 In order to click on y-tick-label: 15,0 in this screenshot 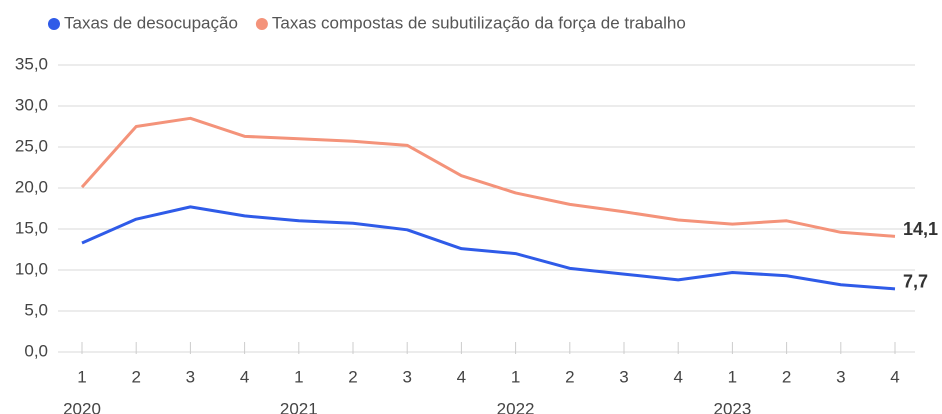, I will do `click(31, 227)`.